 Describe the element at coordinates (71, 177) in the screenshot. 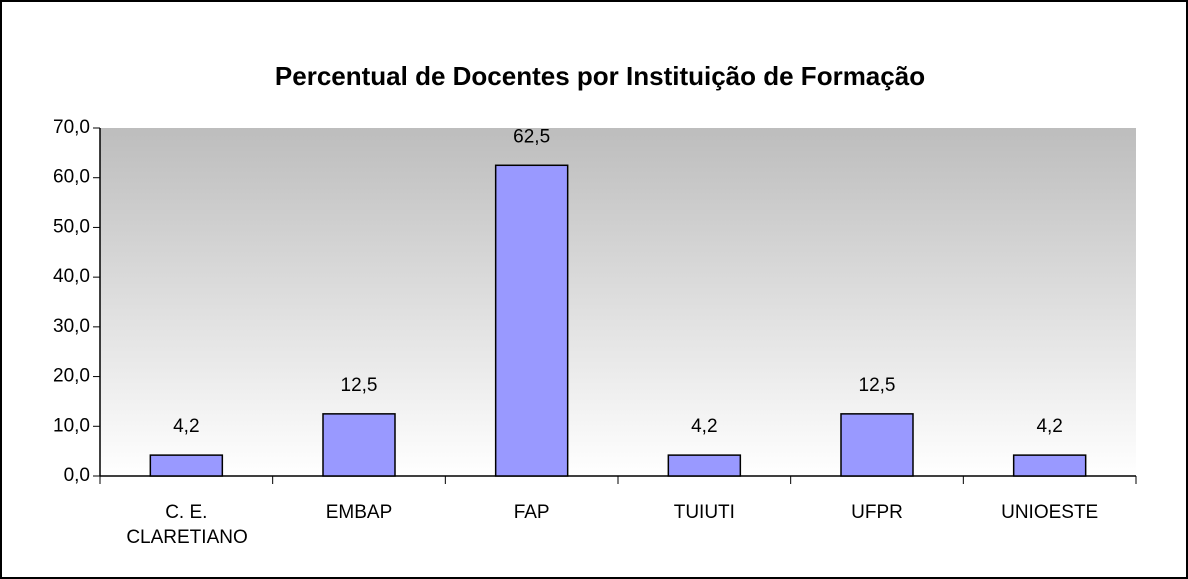

I see `y-tick-label: 60,0` at that location.